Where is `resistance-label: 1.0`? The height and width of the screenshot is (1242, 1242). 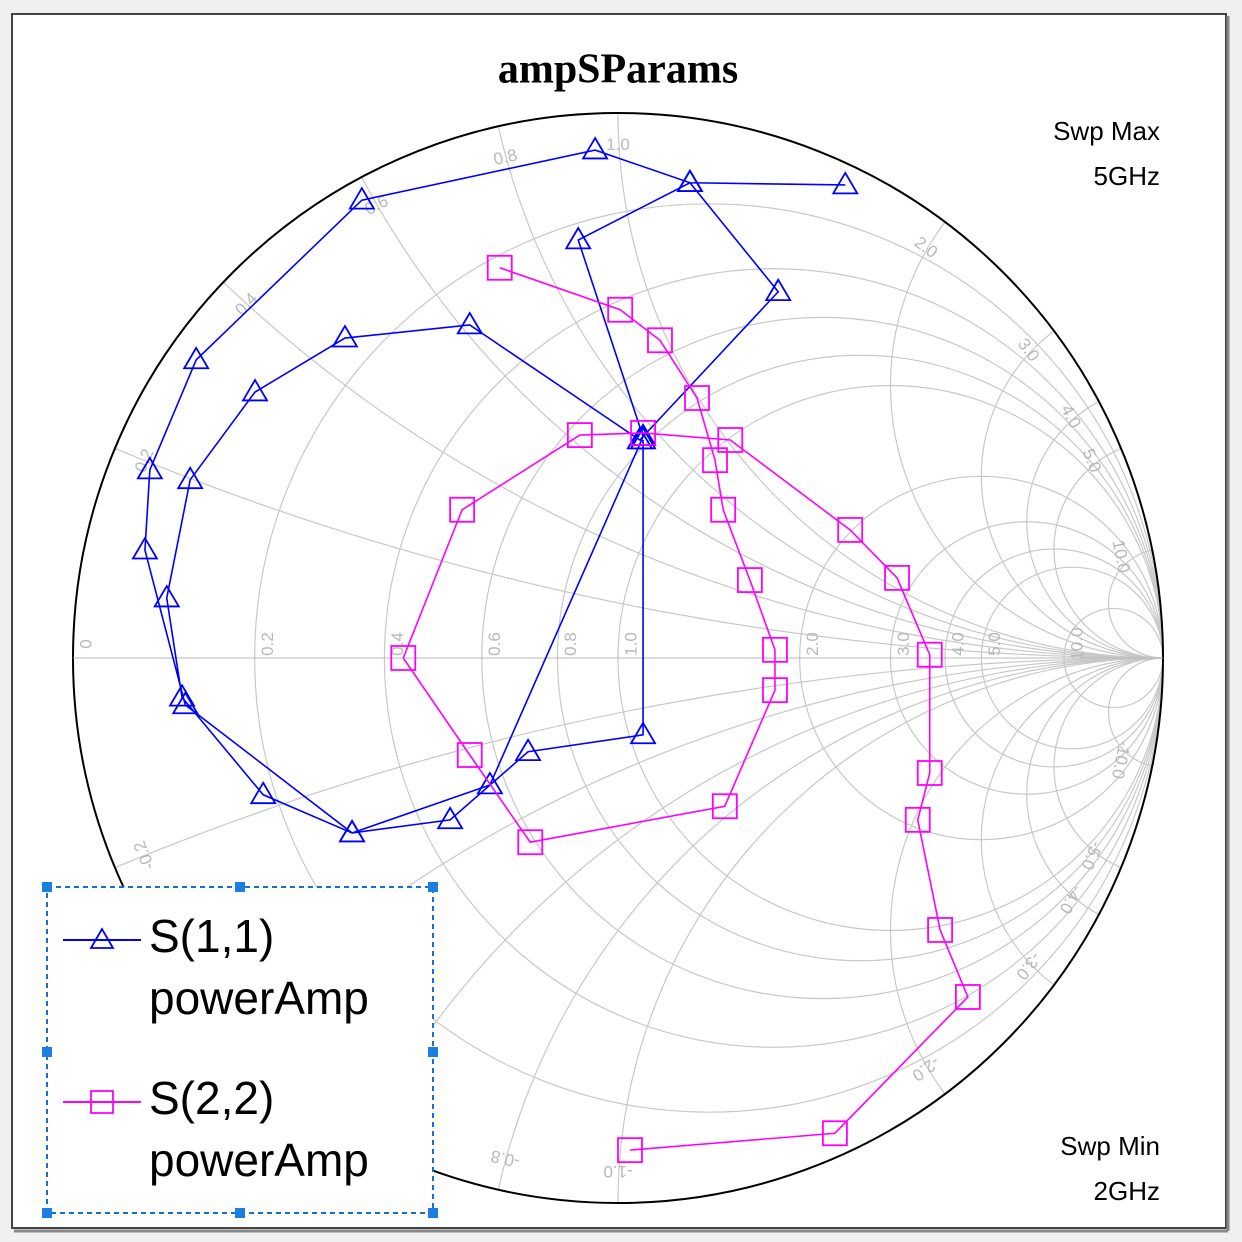
resistance-label: 1.0 is located at coordinates (630, 644).